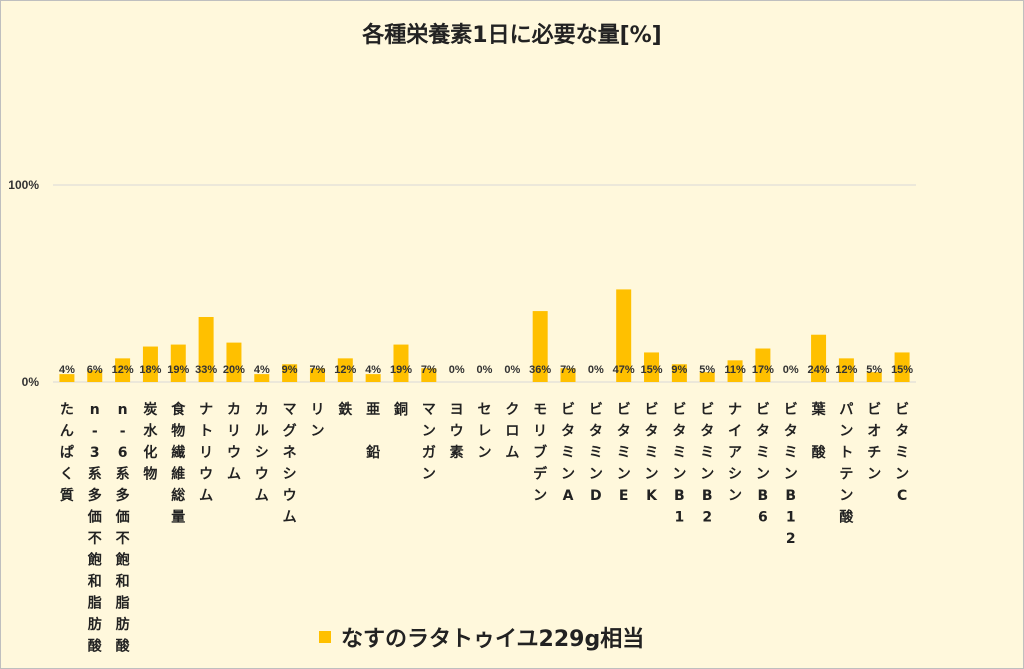  I want to click on category-label-char: 素, so click(457, 452).